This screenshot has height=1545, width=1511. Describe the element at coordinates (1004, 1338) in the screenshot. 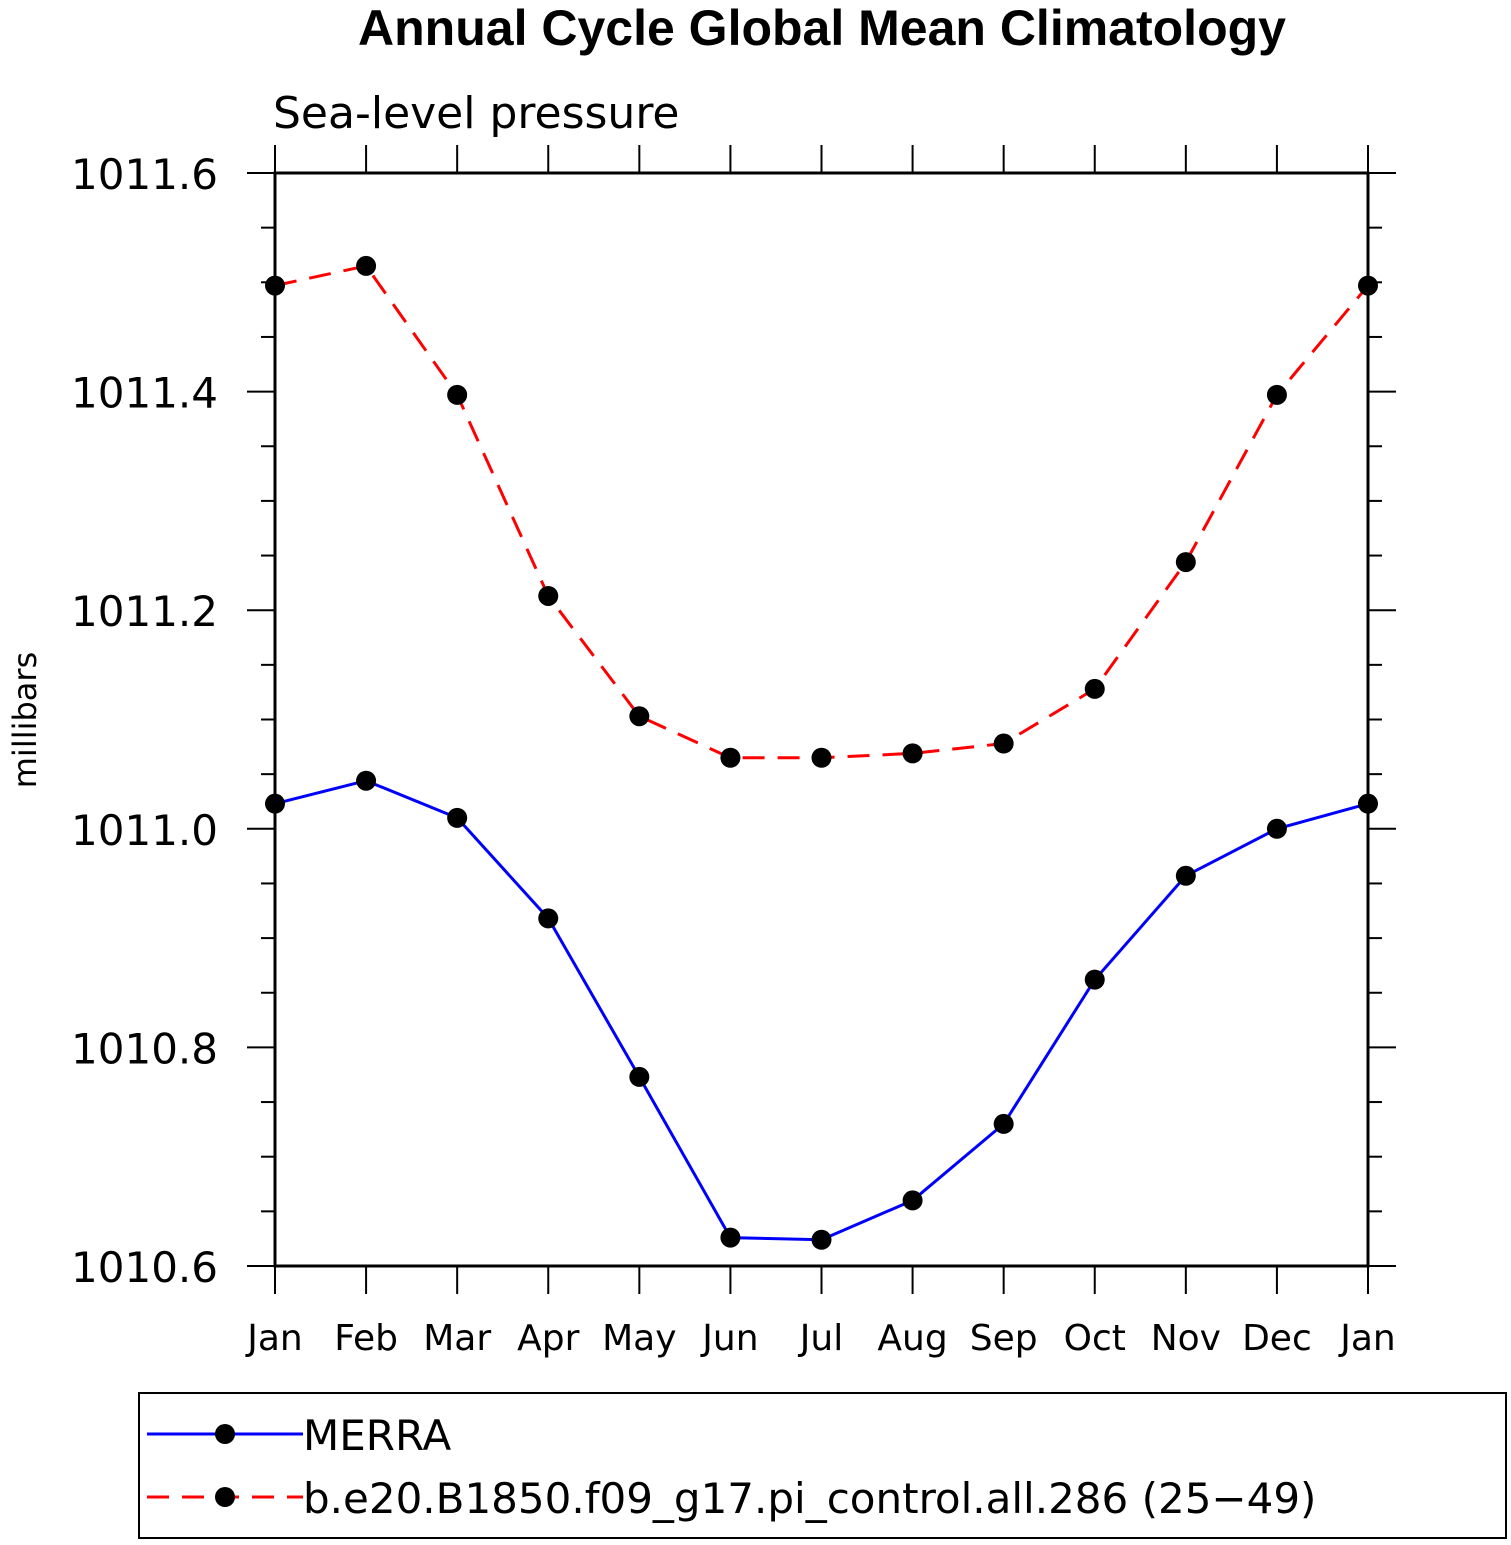

I see `x-tick-label: Sep` at that location.